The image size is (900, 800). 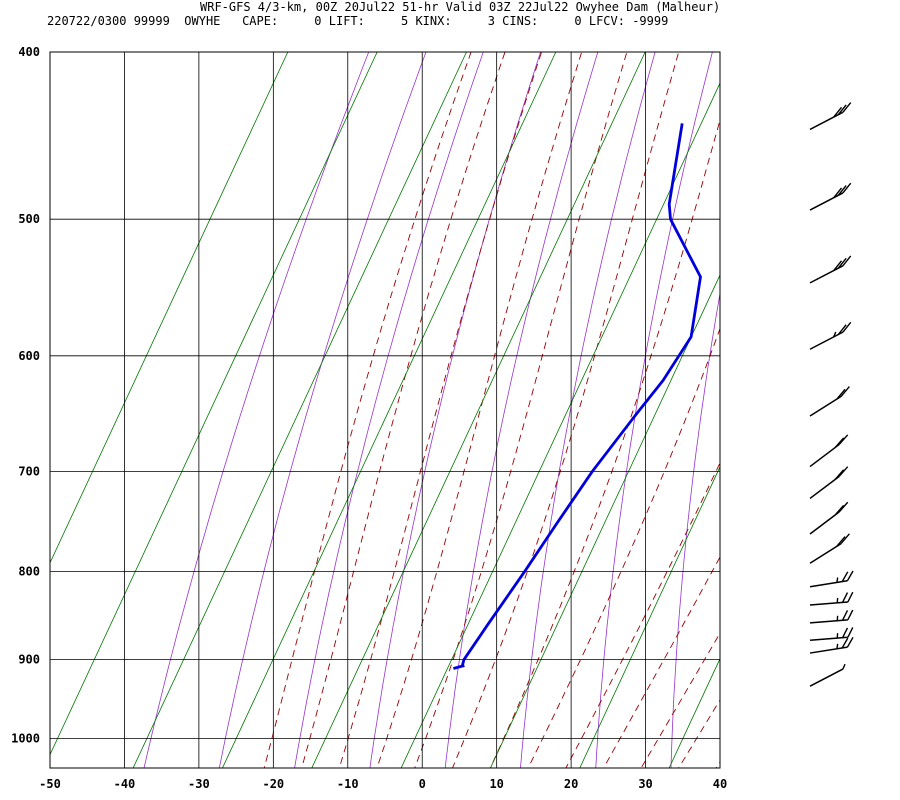 What do you see at coordinates (720, 784) in the screenshot?
I see `x-tick-label: 40` at bounding box center [720, 784].